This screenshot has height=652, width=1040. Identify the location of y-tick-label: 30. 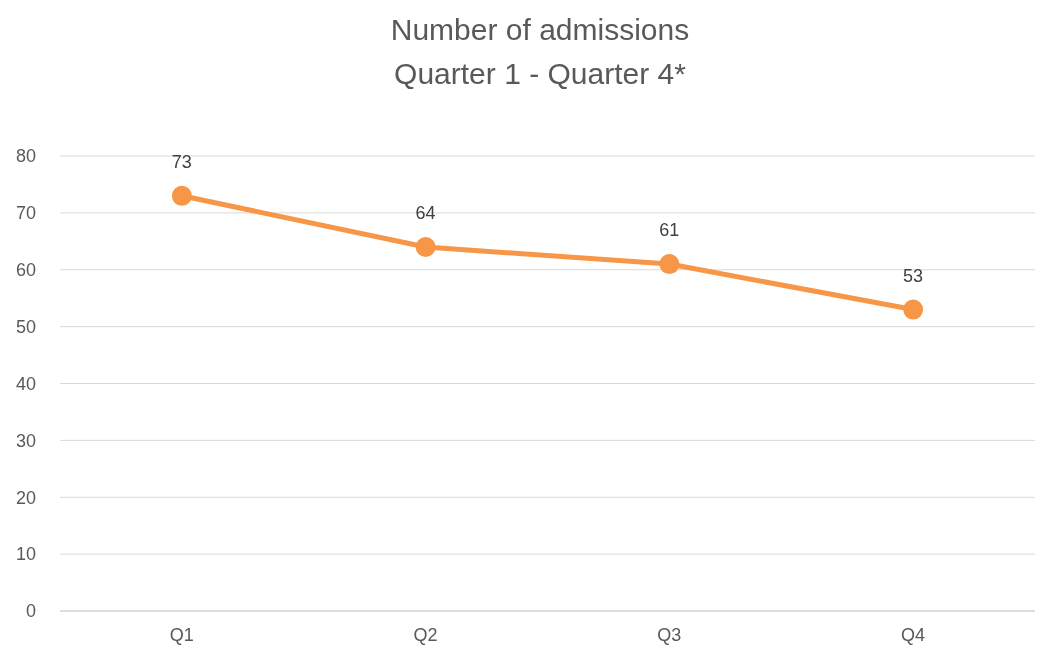
(25, 440).